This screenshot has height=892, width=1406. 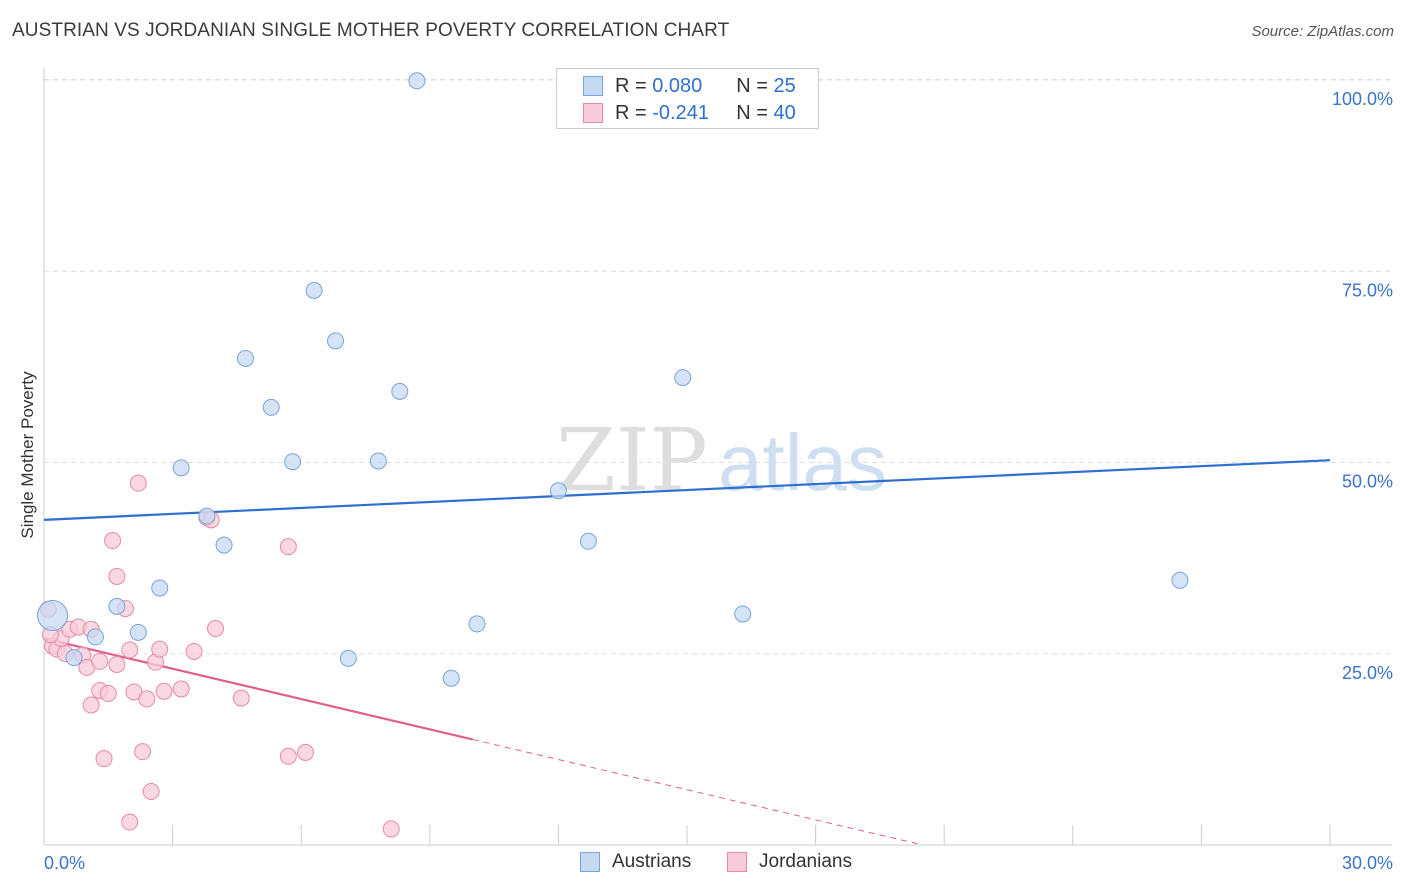 What do you see at coordinates (802, 462) in the screenshot?
I see `watermark-atlas: atlas` at bounding box center [802, 462].